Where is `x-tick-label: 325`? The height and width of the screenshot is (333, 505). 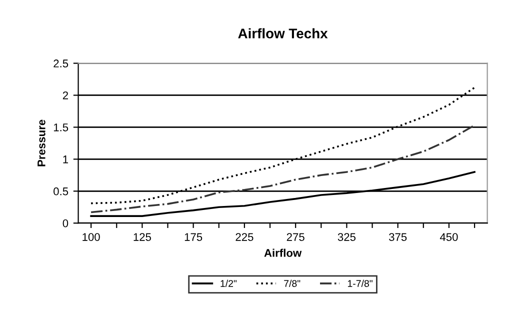
x-tick-label: 325 is located at coordinates (347, 237).